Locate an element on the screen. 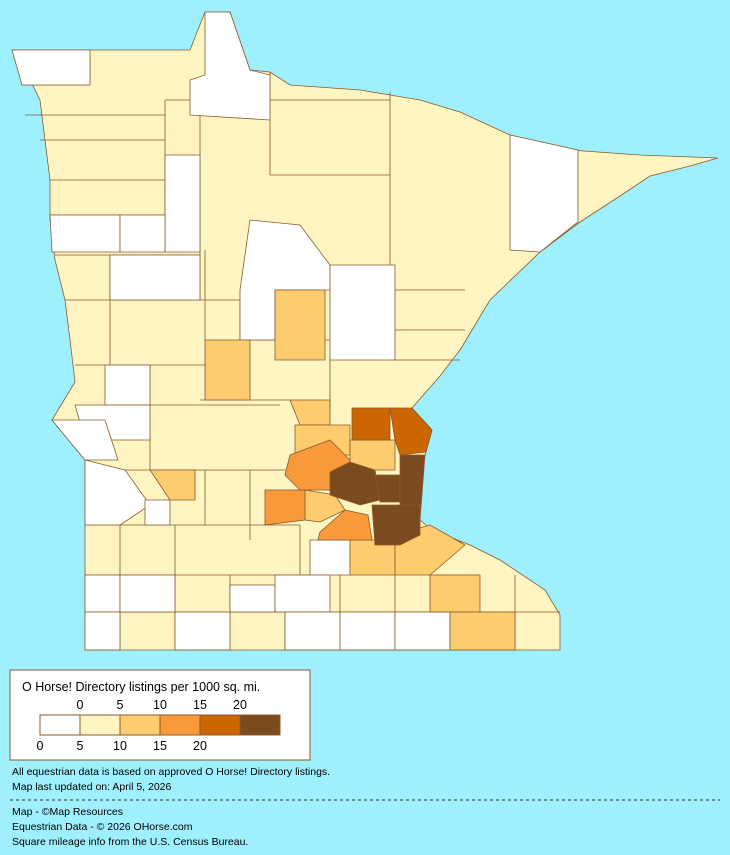 The image size is (730, 855). credit: Map - ©Map Resources is located at coordinates (67, 812).